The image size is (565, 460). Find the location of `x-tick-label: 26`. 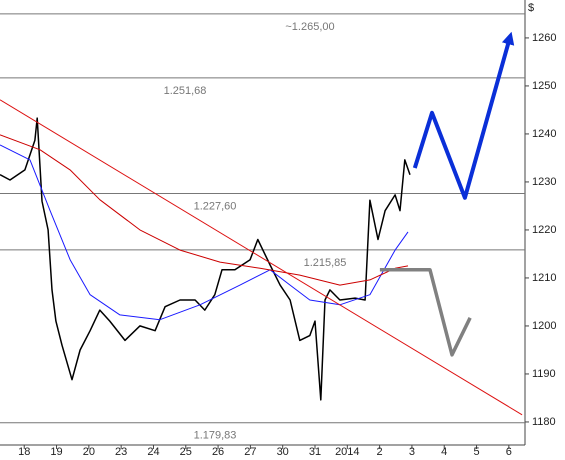

x-tick-label: 26 is located at coordinates (218, 452).